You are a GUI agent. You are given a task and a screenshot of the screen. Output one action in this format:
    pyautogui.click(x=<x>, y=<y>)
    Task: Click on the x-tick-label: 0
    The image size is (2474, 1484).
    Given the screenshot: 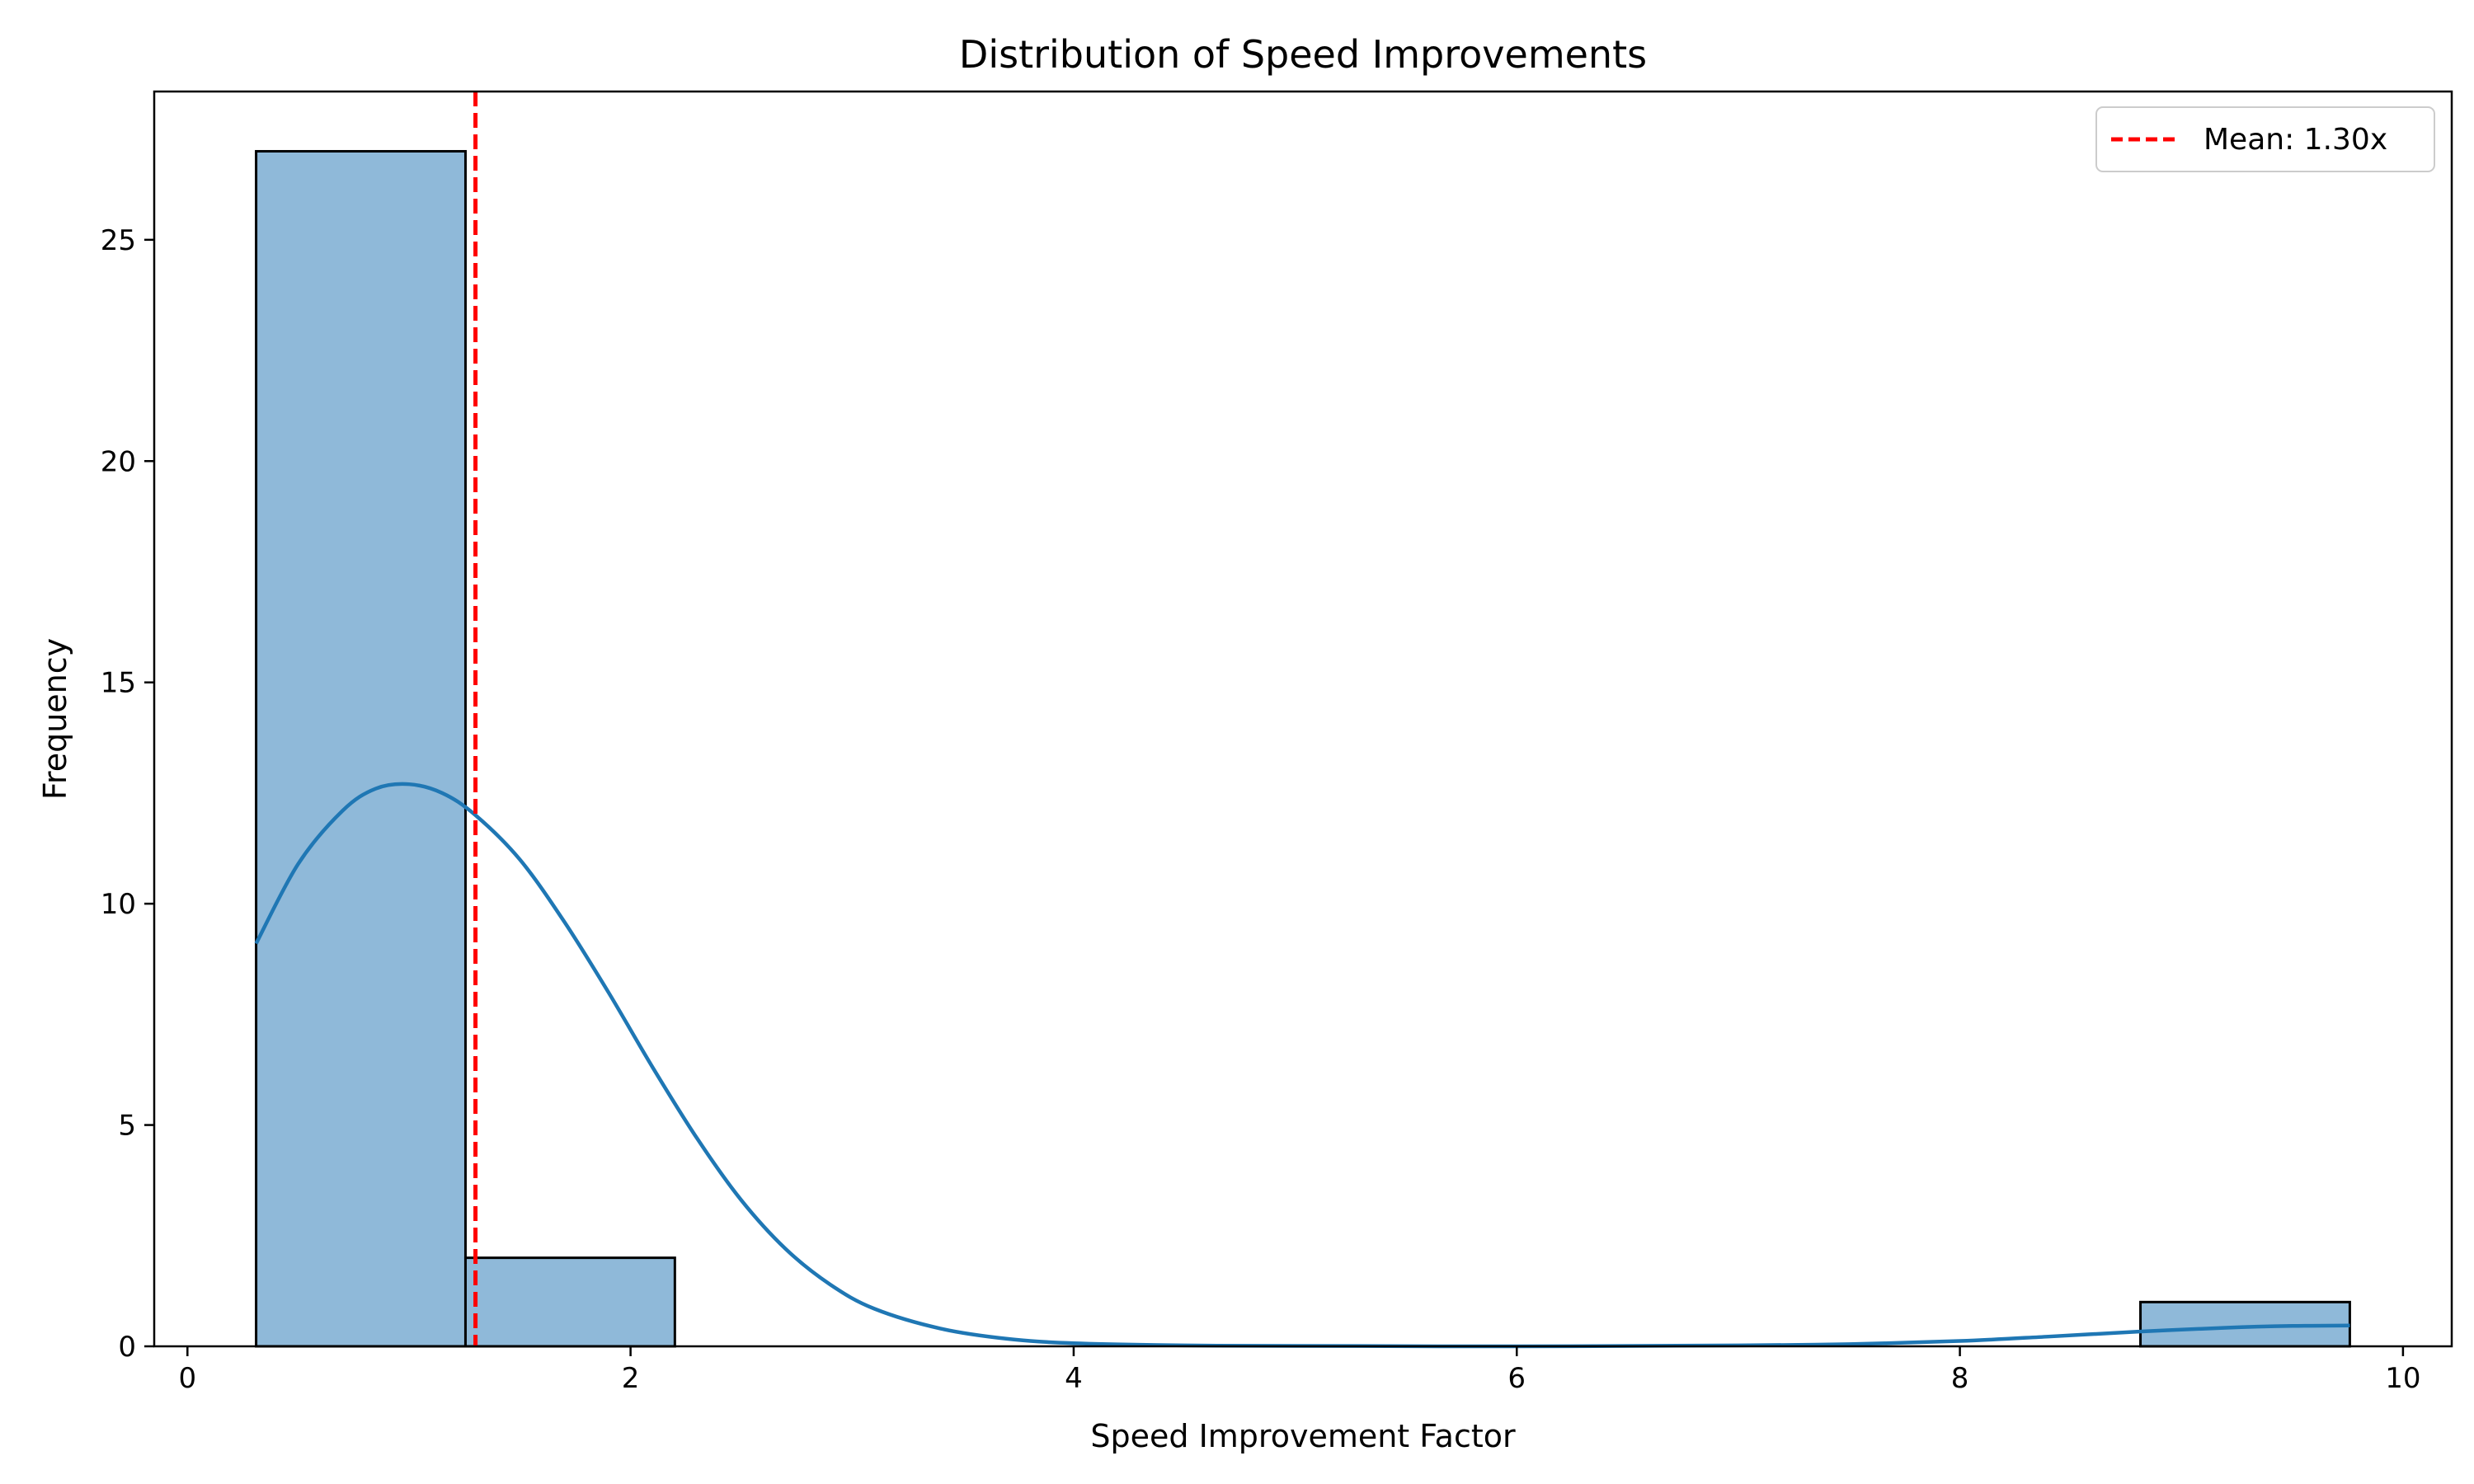 What is the action you would take?
    pyautogui.click(x=187, y=1378)
    